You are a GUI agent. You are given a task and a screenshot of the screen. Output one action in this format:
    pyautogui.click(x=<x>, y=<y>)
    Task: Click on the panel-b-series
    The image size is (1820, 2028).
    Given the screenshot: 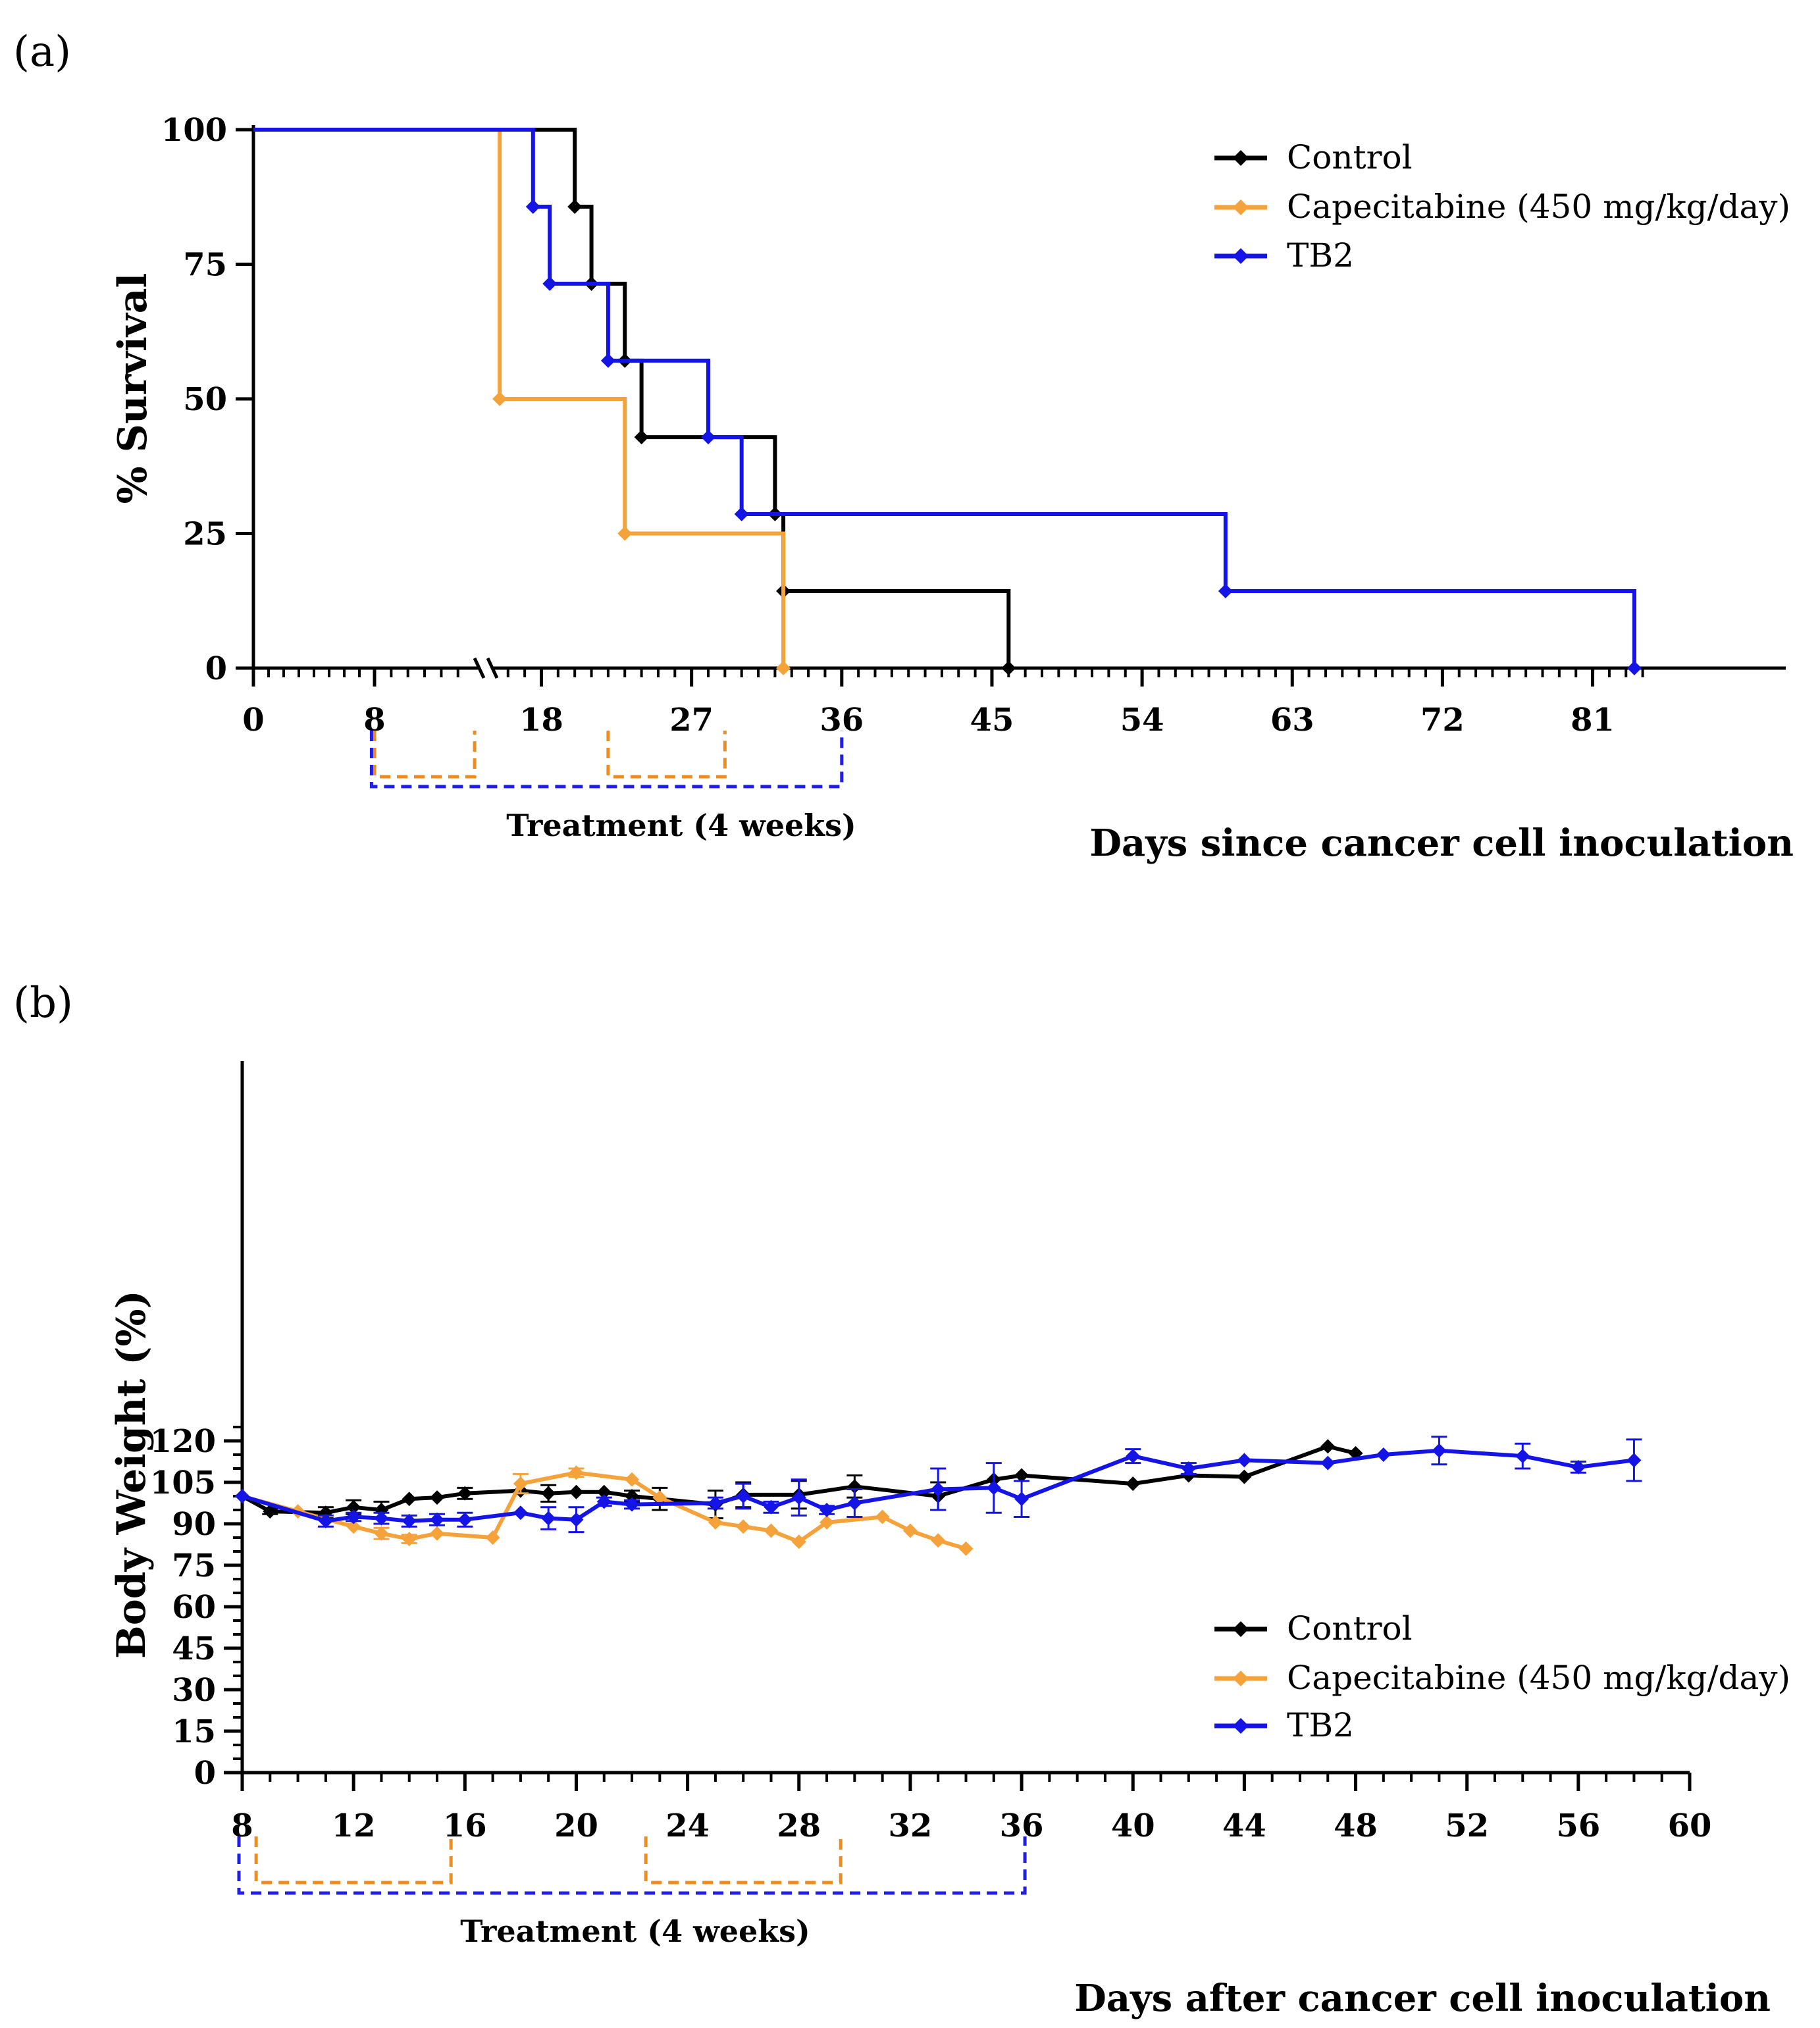 What is the action you would take?
    pyautogui.click(x=938, y=1496)
    